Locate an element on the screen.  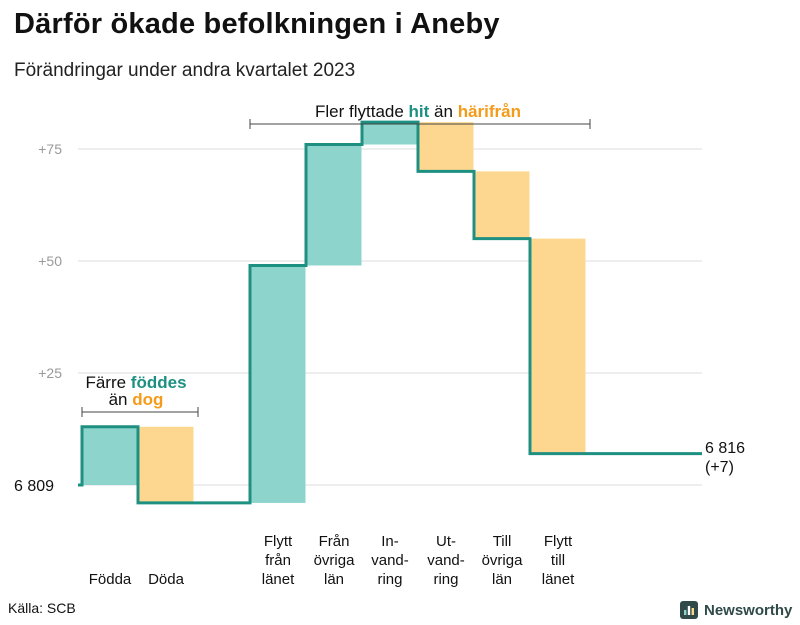
category-label: från is located at coordinates (278, 560).